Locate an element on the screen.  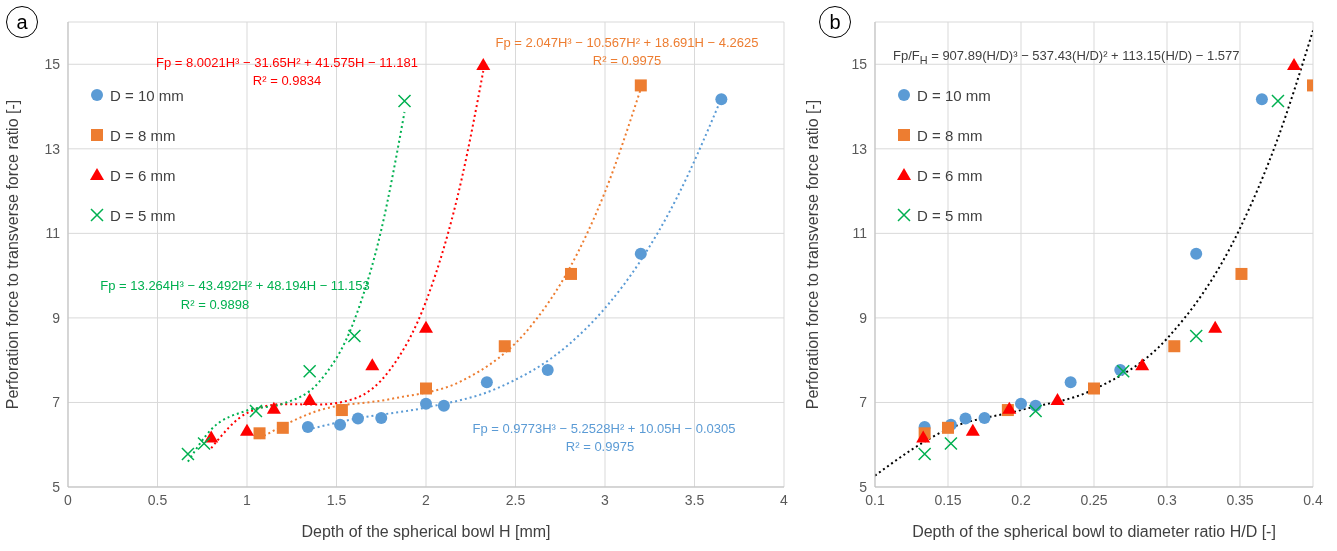
x-tick-label: 0.5 is located at coordinates (157, 499).